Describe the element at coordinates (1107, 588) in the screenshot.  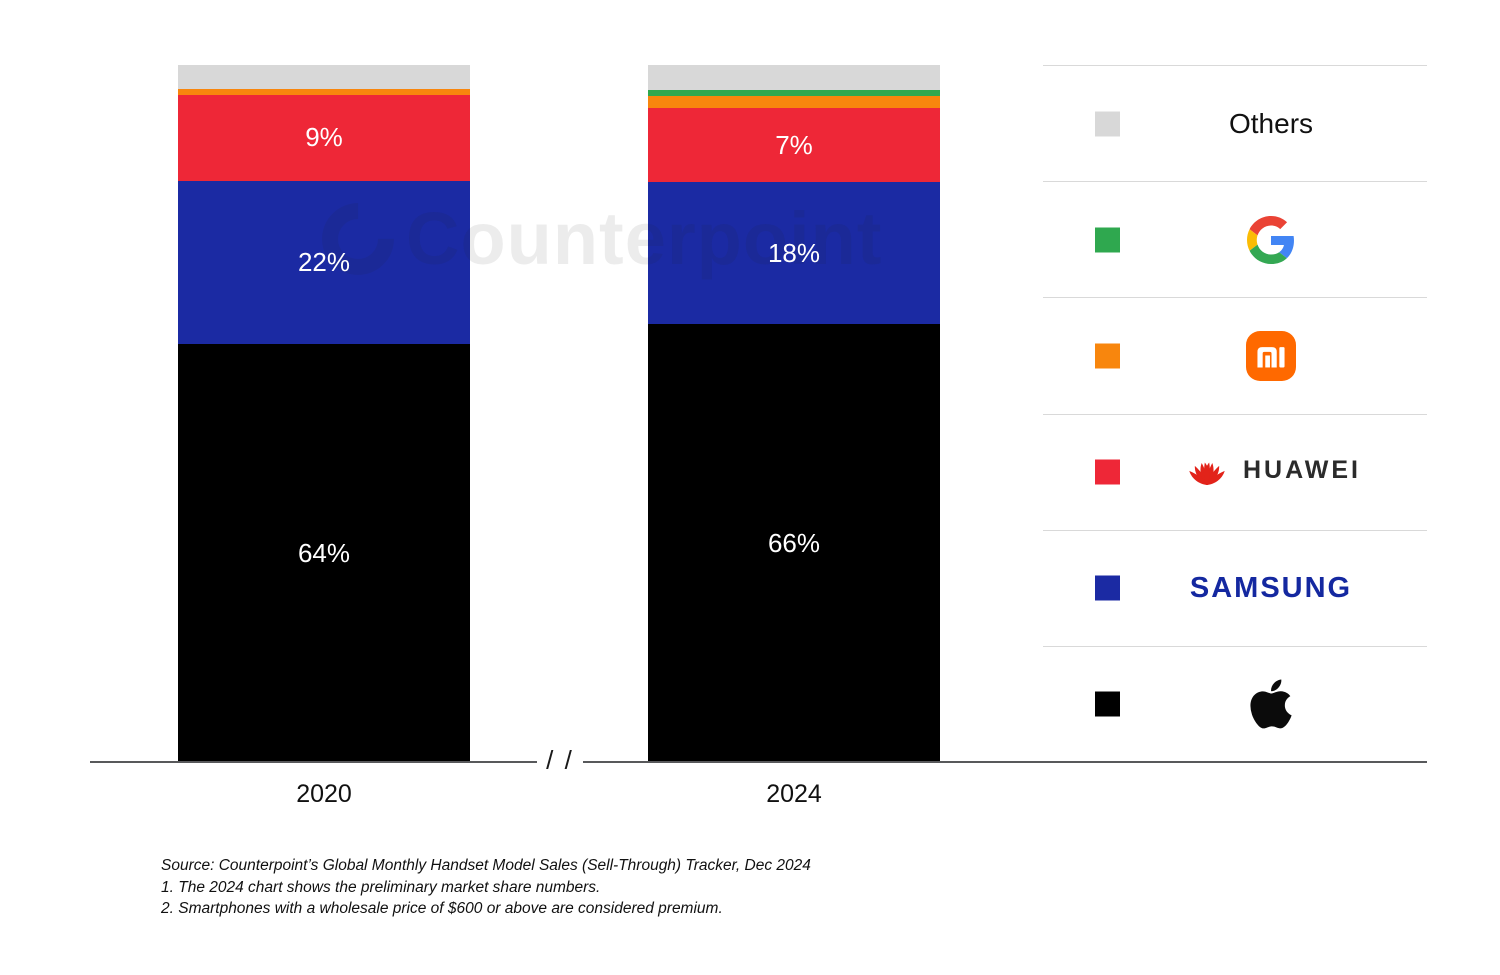
I see `legend-swatch-samsung` at that location.